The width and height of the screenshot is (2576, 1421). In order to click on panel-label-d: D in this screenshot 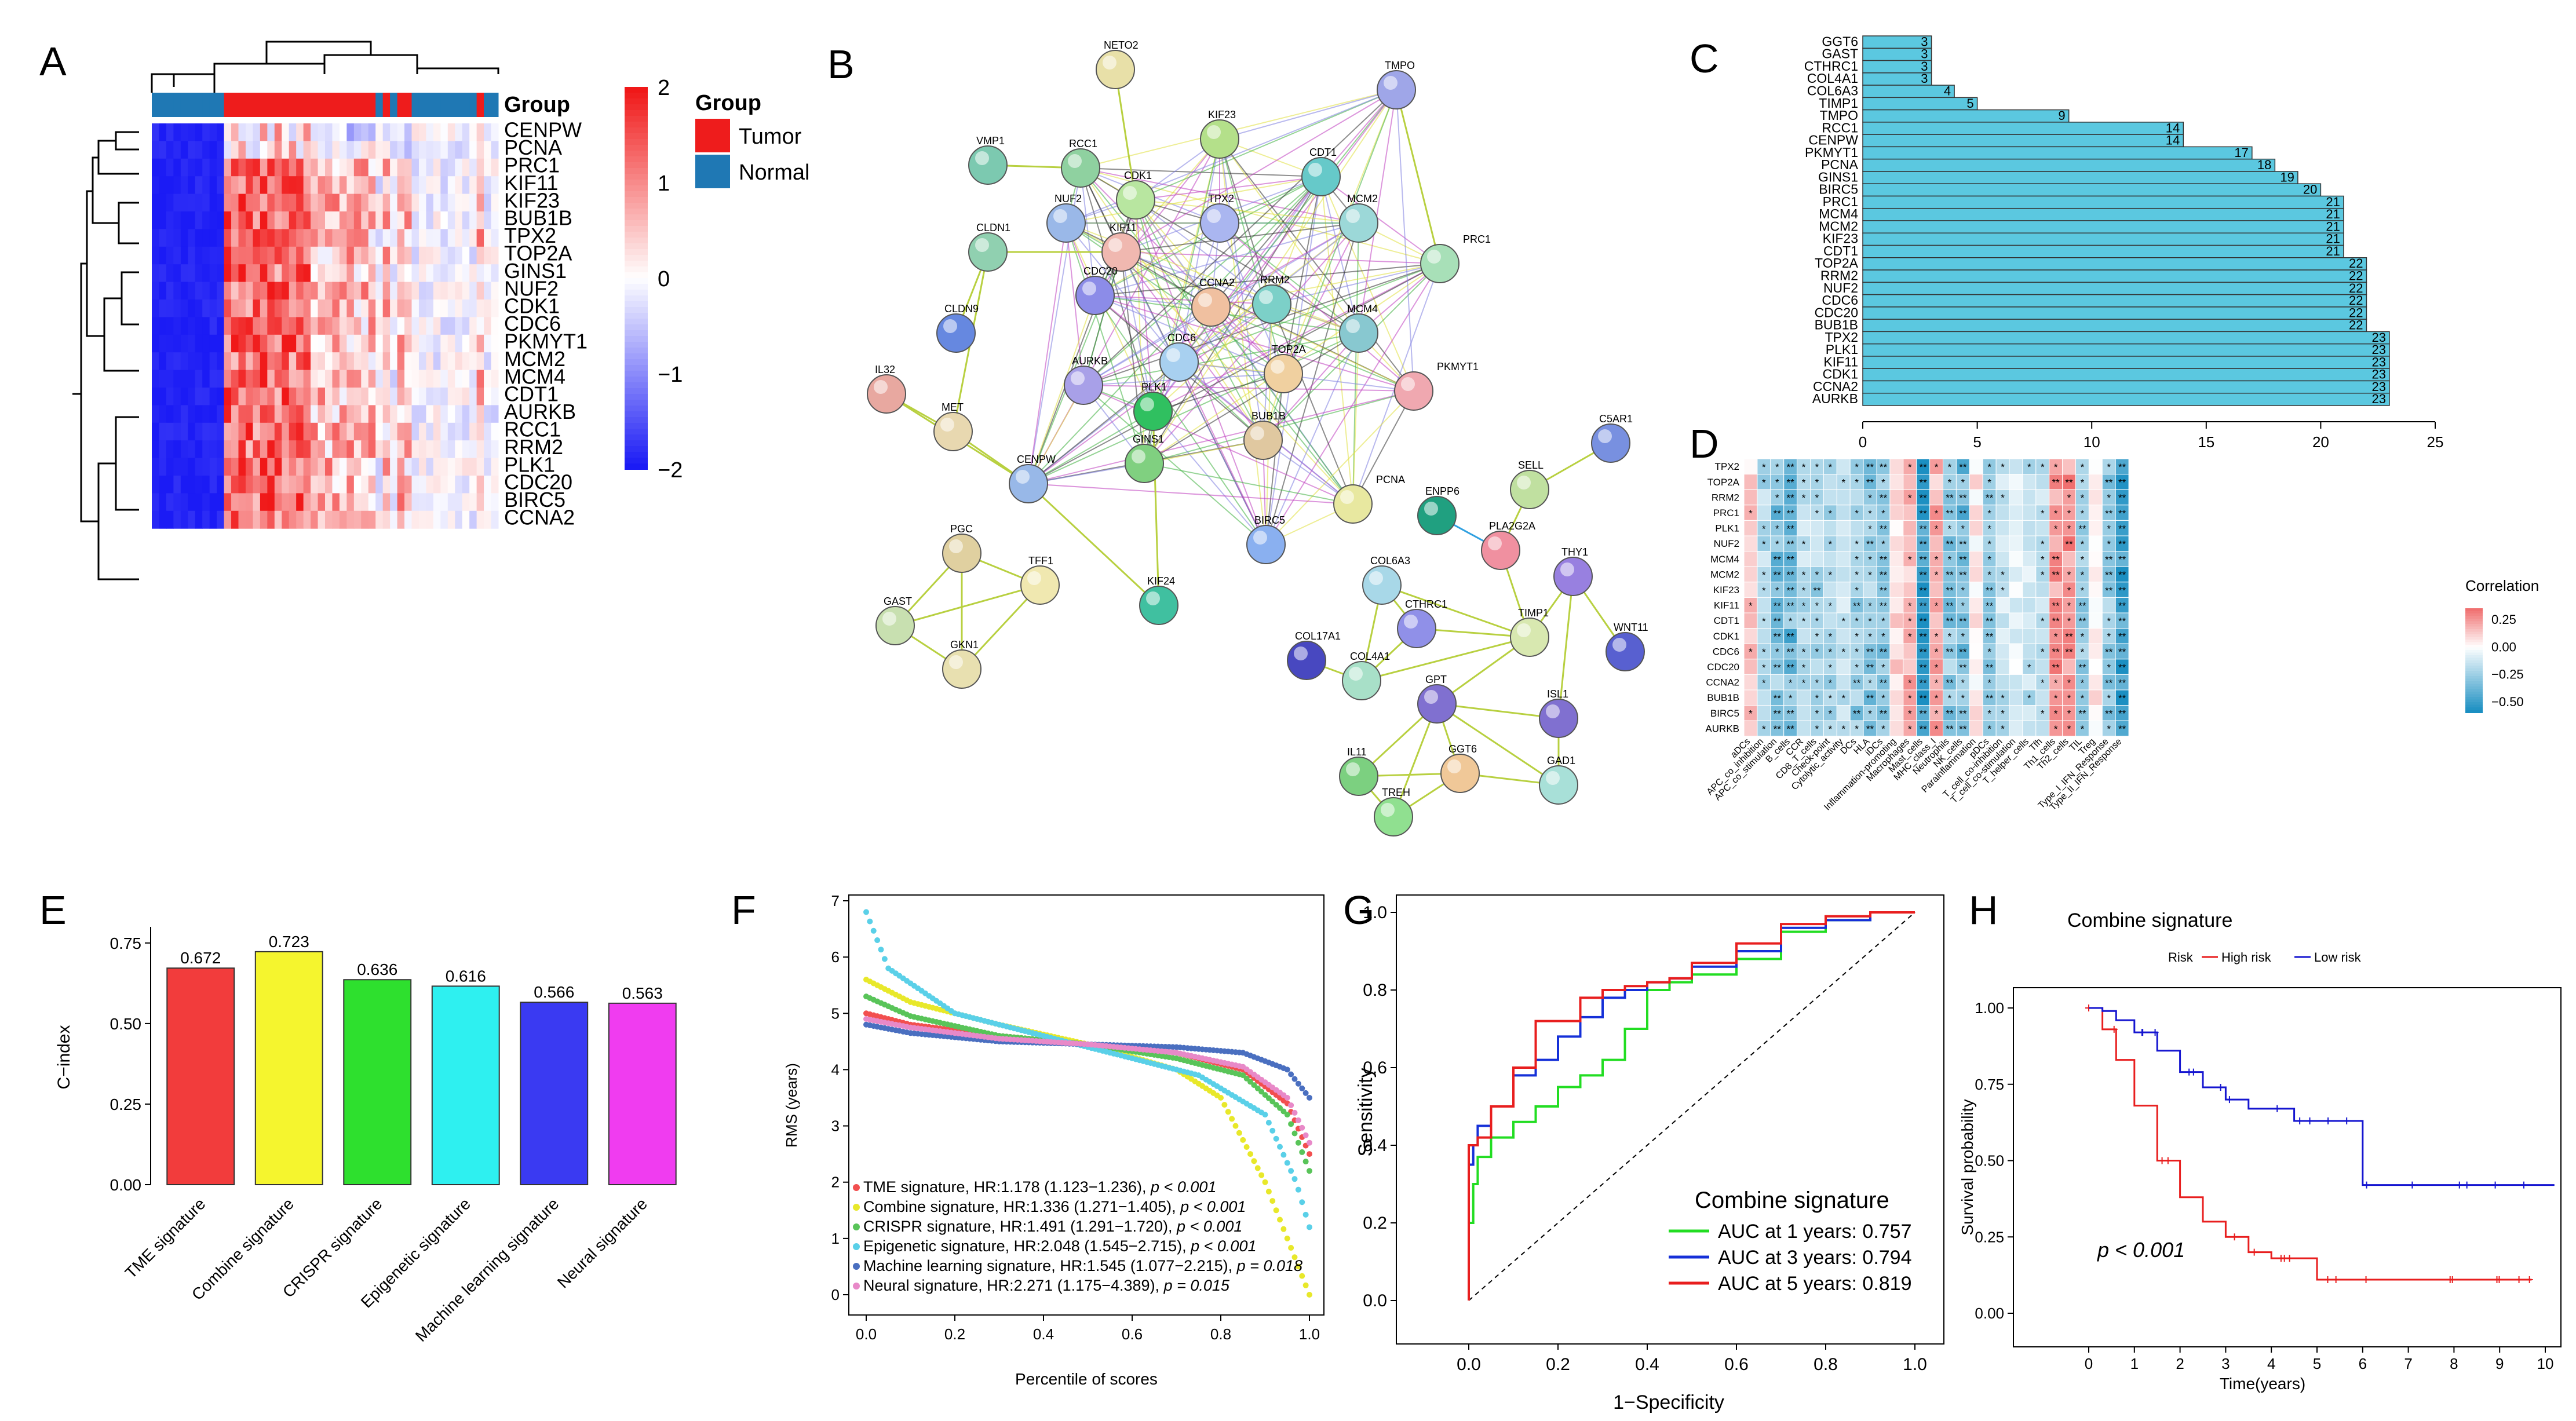, I will do `click(1705, 443)`.